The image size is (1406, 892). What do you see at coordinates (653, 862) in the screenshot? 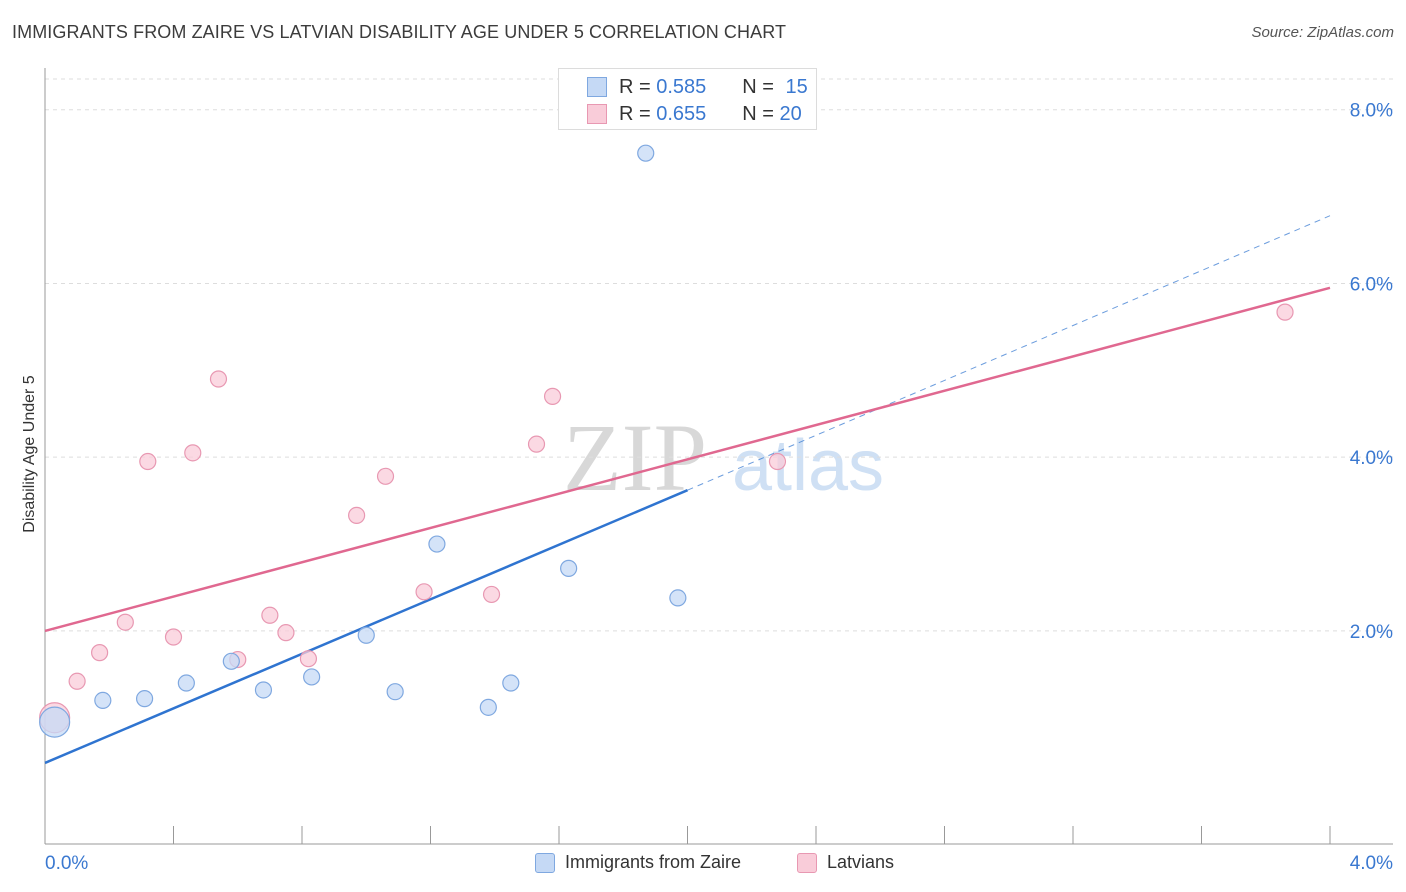
I see `bottom-legend-label-zaire: Immigrants from Zaire` at bounding box center [653, 862].